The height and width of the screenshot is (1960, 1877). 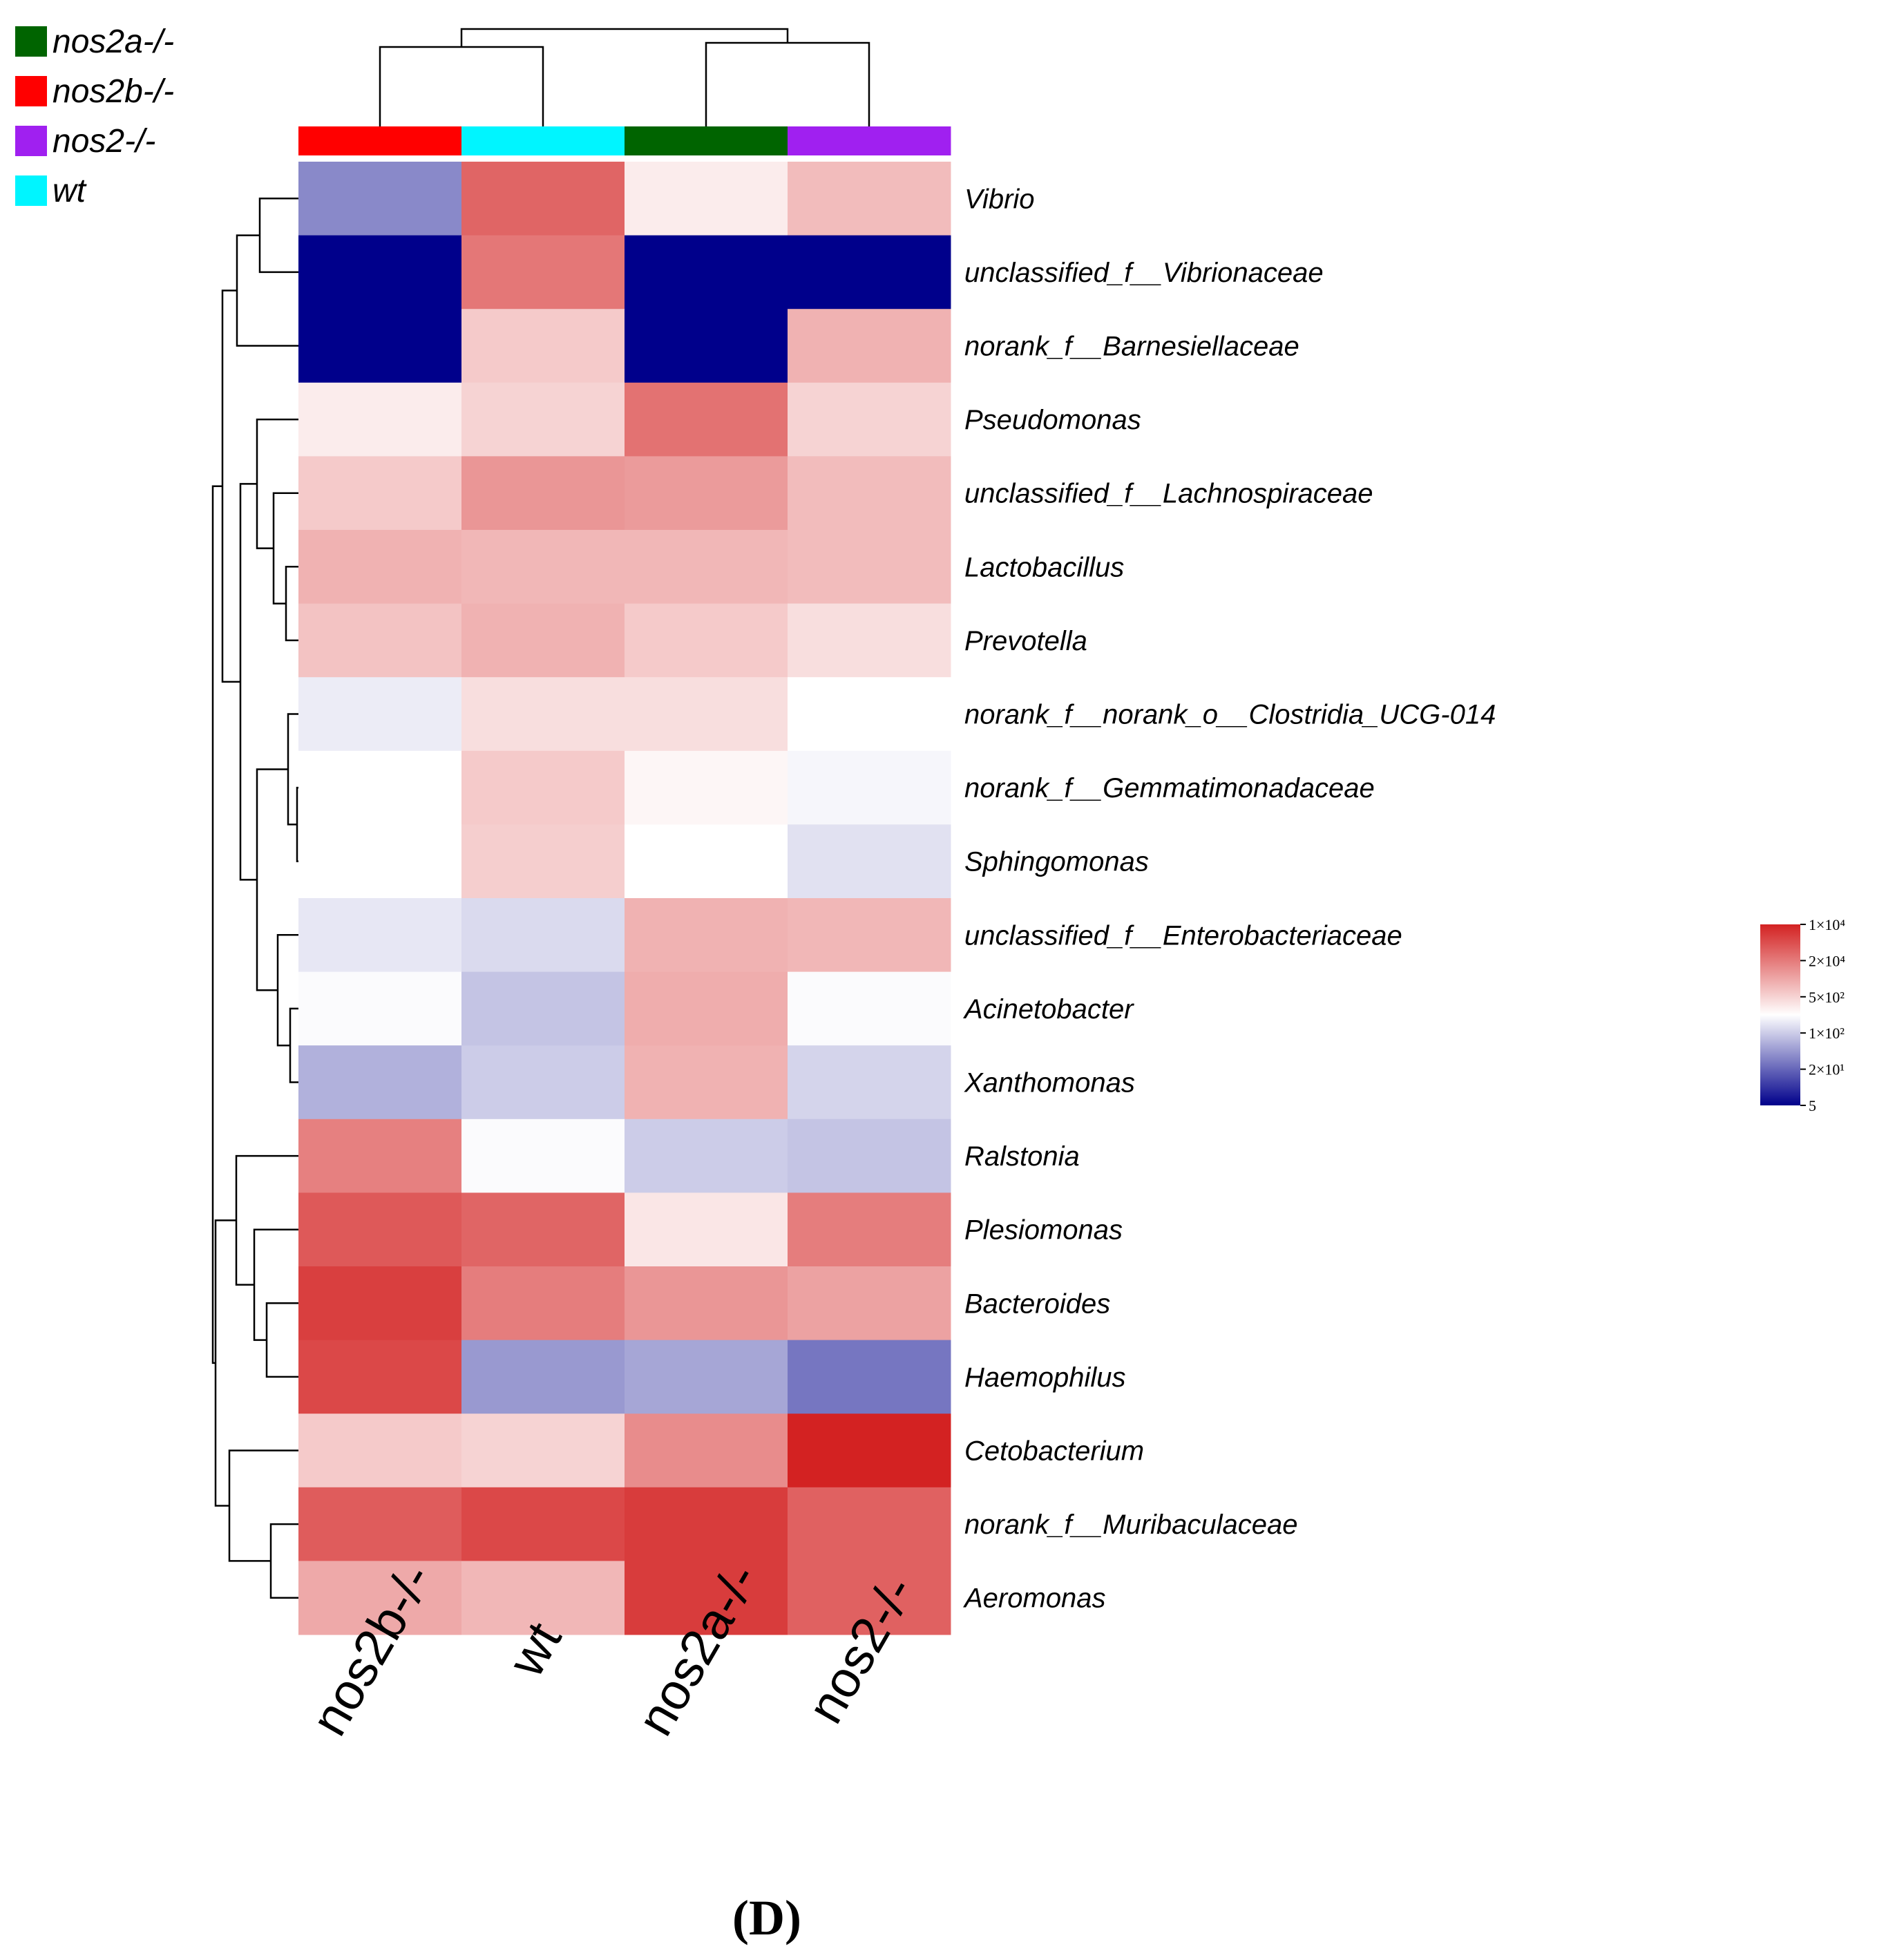 I want to click on cell-unclassified-f-enterobacteriaceae-nos2b, so click(x=380, y=935).